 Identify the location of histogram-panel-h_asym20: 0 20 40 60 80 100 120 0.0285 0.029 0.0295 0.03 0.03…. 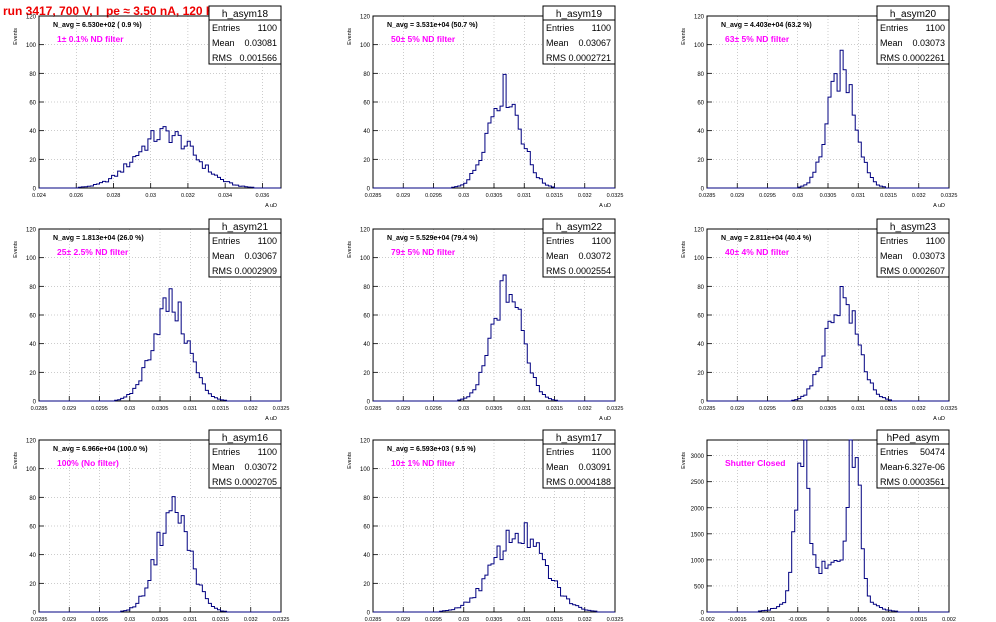
(819, 107).